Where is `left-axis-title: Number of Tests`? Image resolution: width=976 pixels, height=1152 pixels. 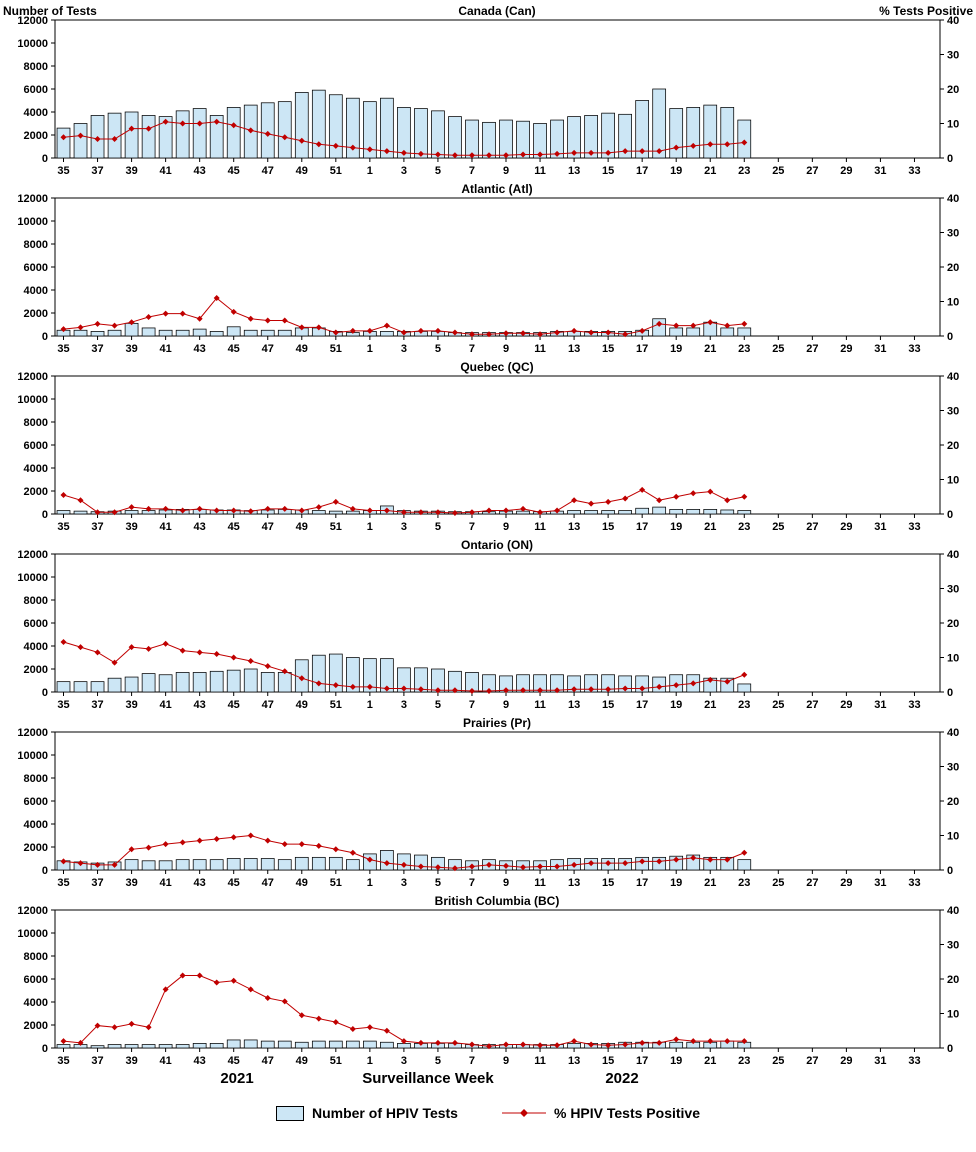 left-axis-title: Number of Tests is located at coordinates (50, 11).